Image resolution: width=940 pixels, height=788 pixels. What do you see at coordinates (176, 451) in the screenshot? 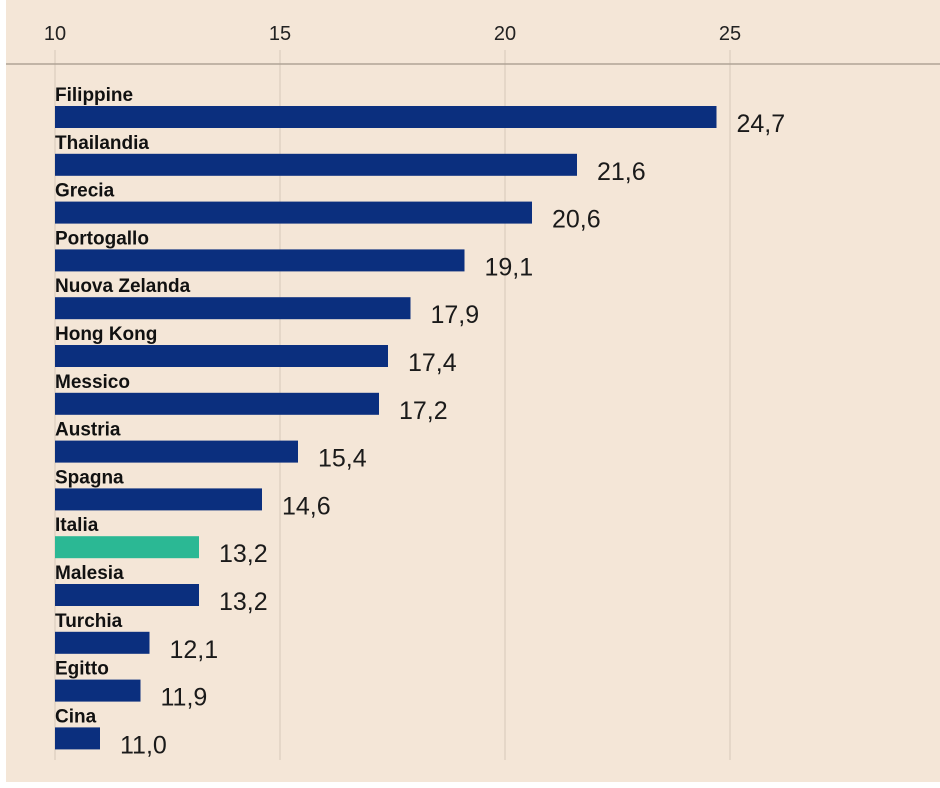
I see `bar-austria` at bounding box center [176, 451].